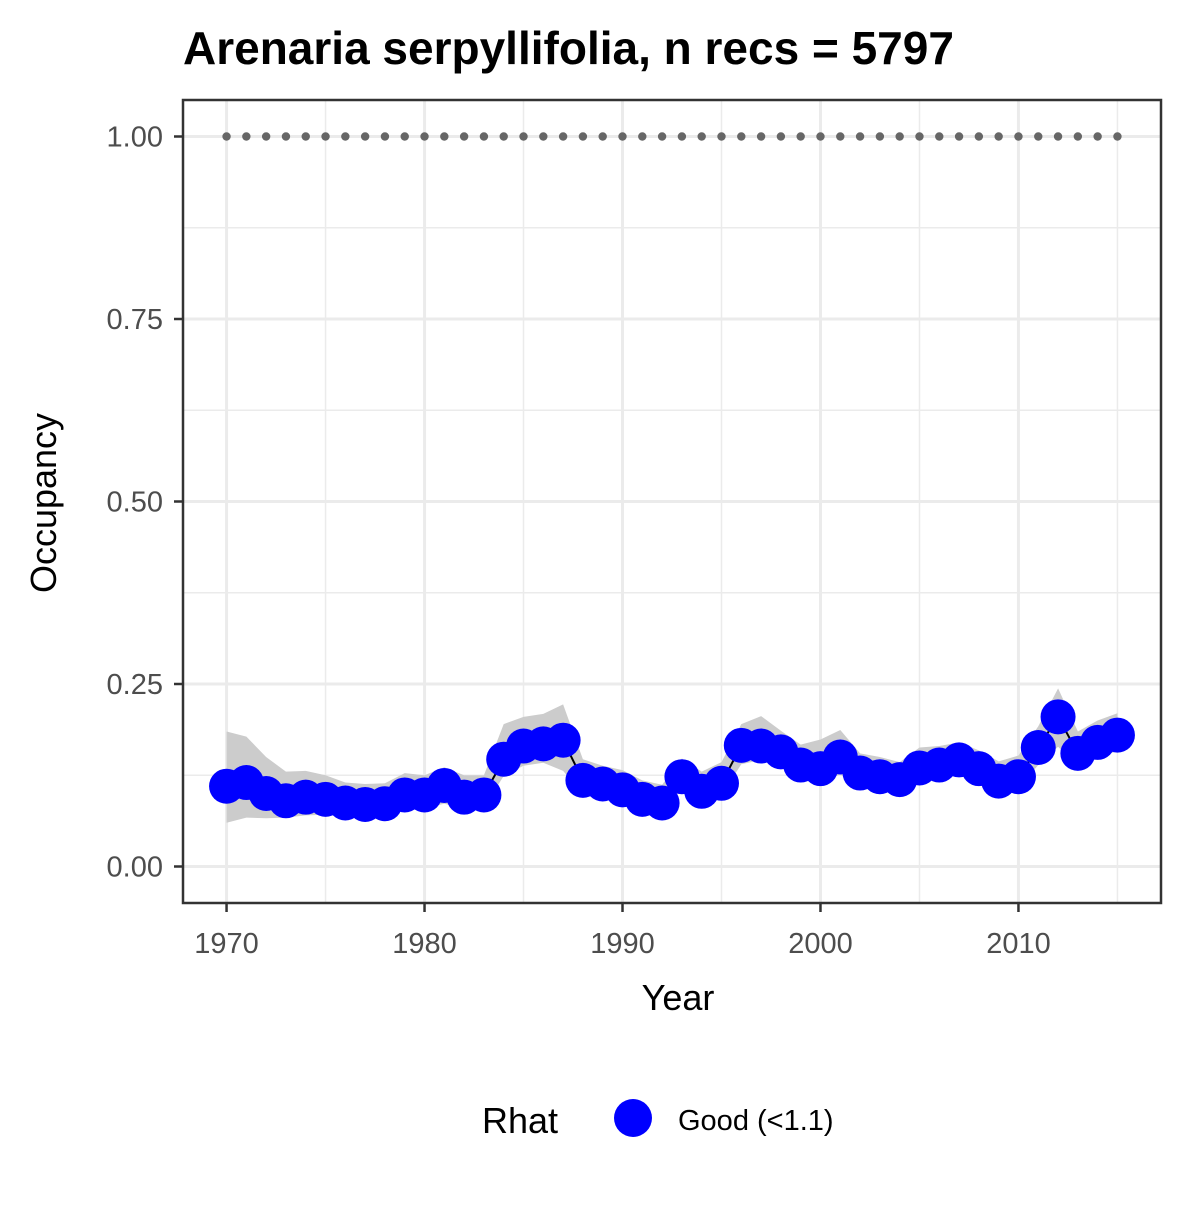 The height and width of the screenshot is (1205, 1200). Describe the element at coordinates (568, 48) in the screenshot. I see `chart-title: Arenaria serpyllifolia, n recs = 5797` at that location.